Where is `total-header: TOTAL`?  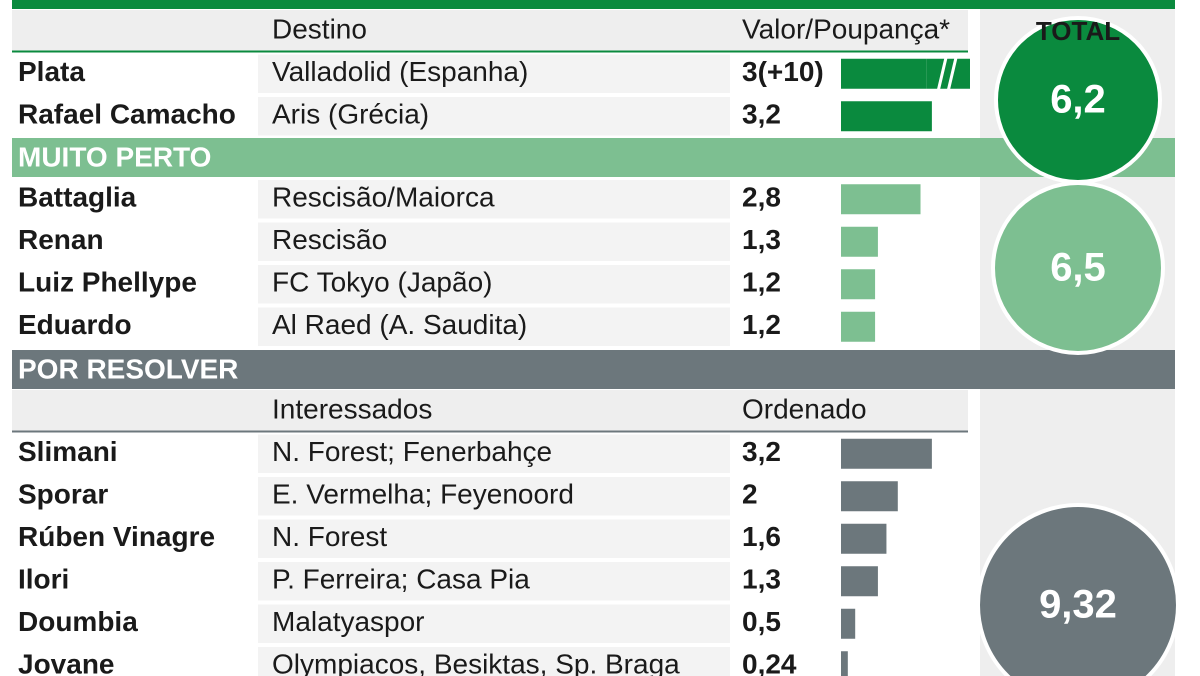 total-header: TOTAL is located at coordinates (1078, 31).